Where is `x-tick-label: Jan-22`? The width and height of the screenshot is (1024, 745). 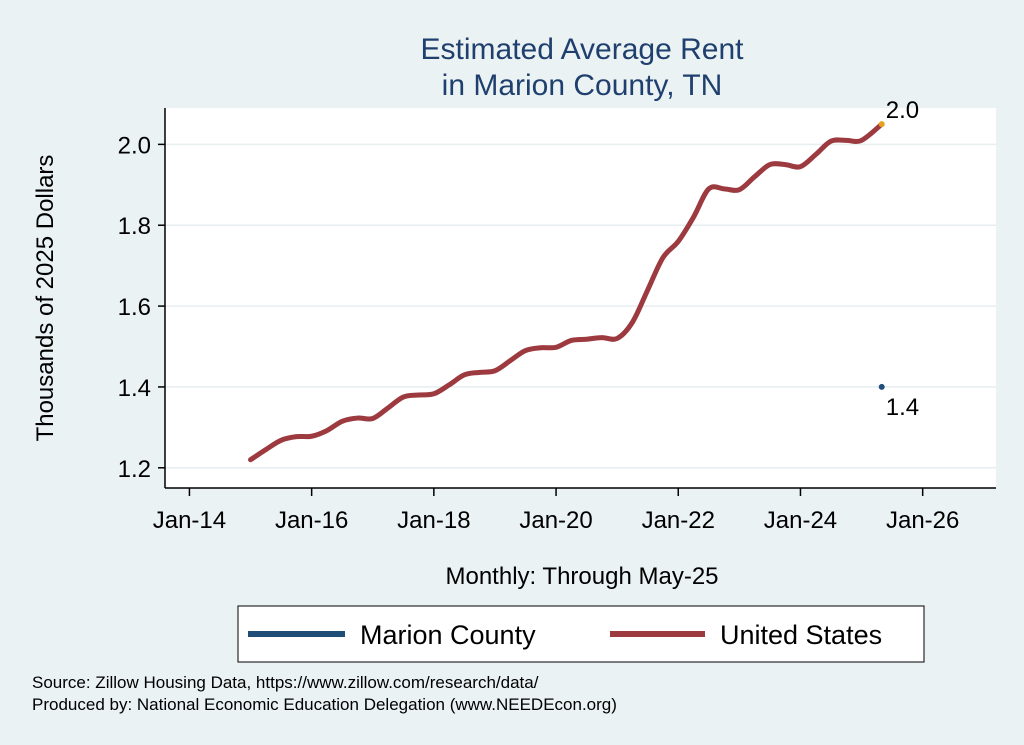 x-tick-label: Jan-22 is located at coordinates (678, 520).